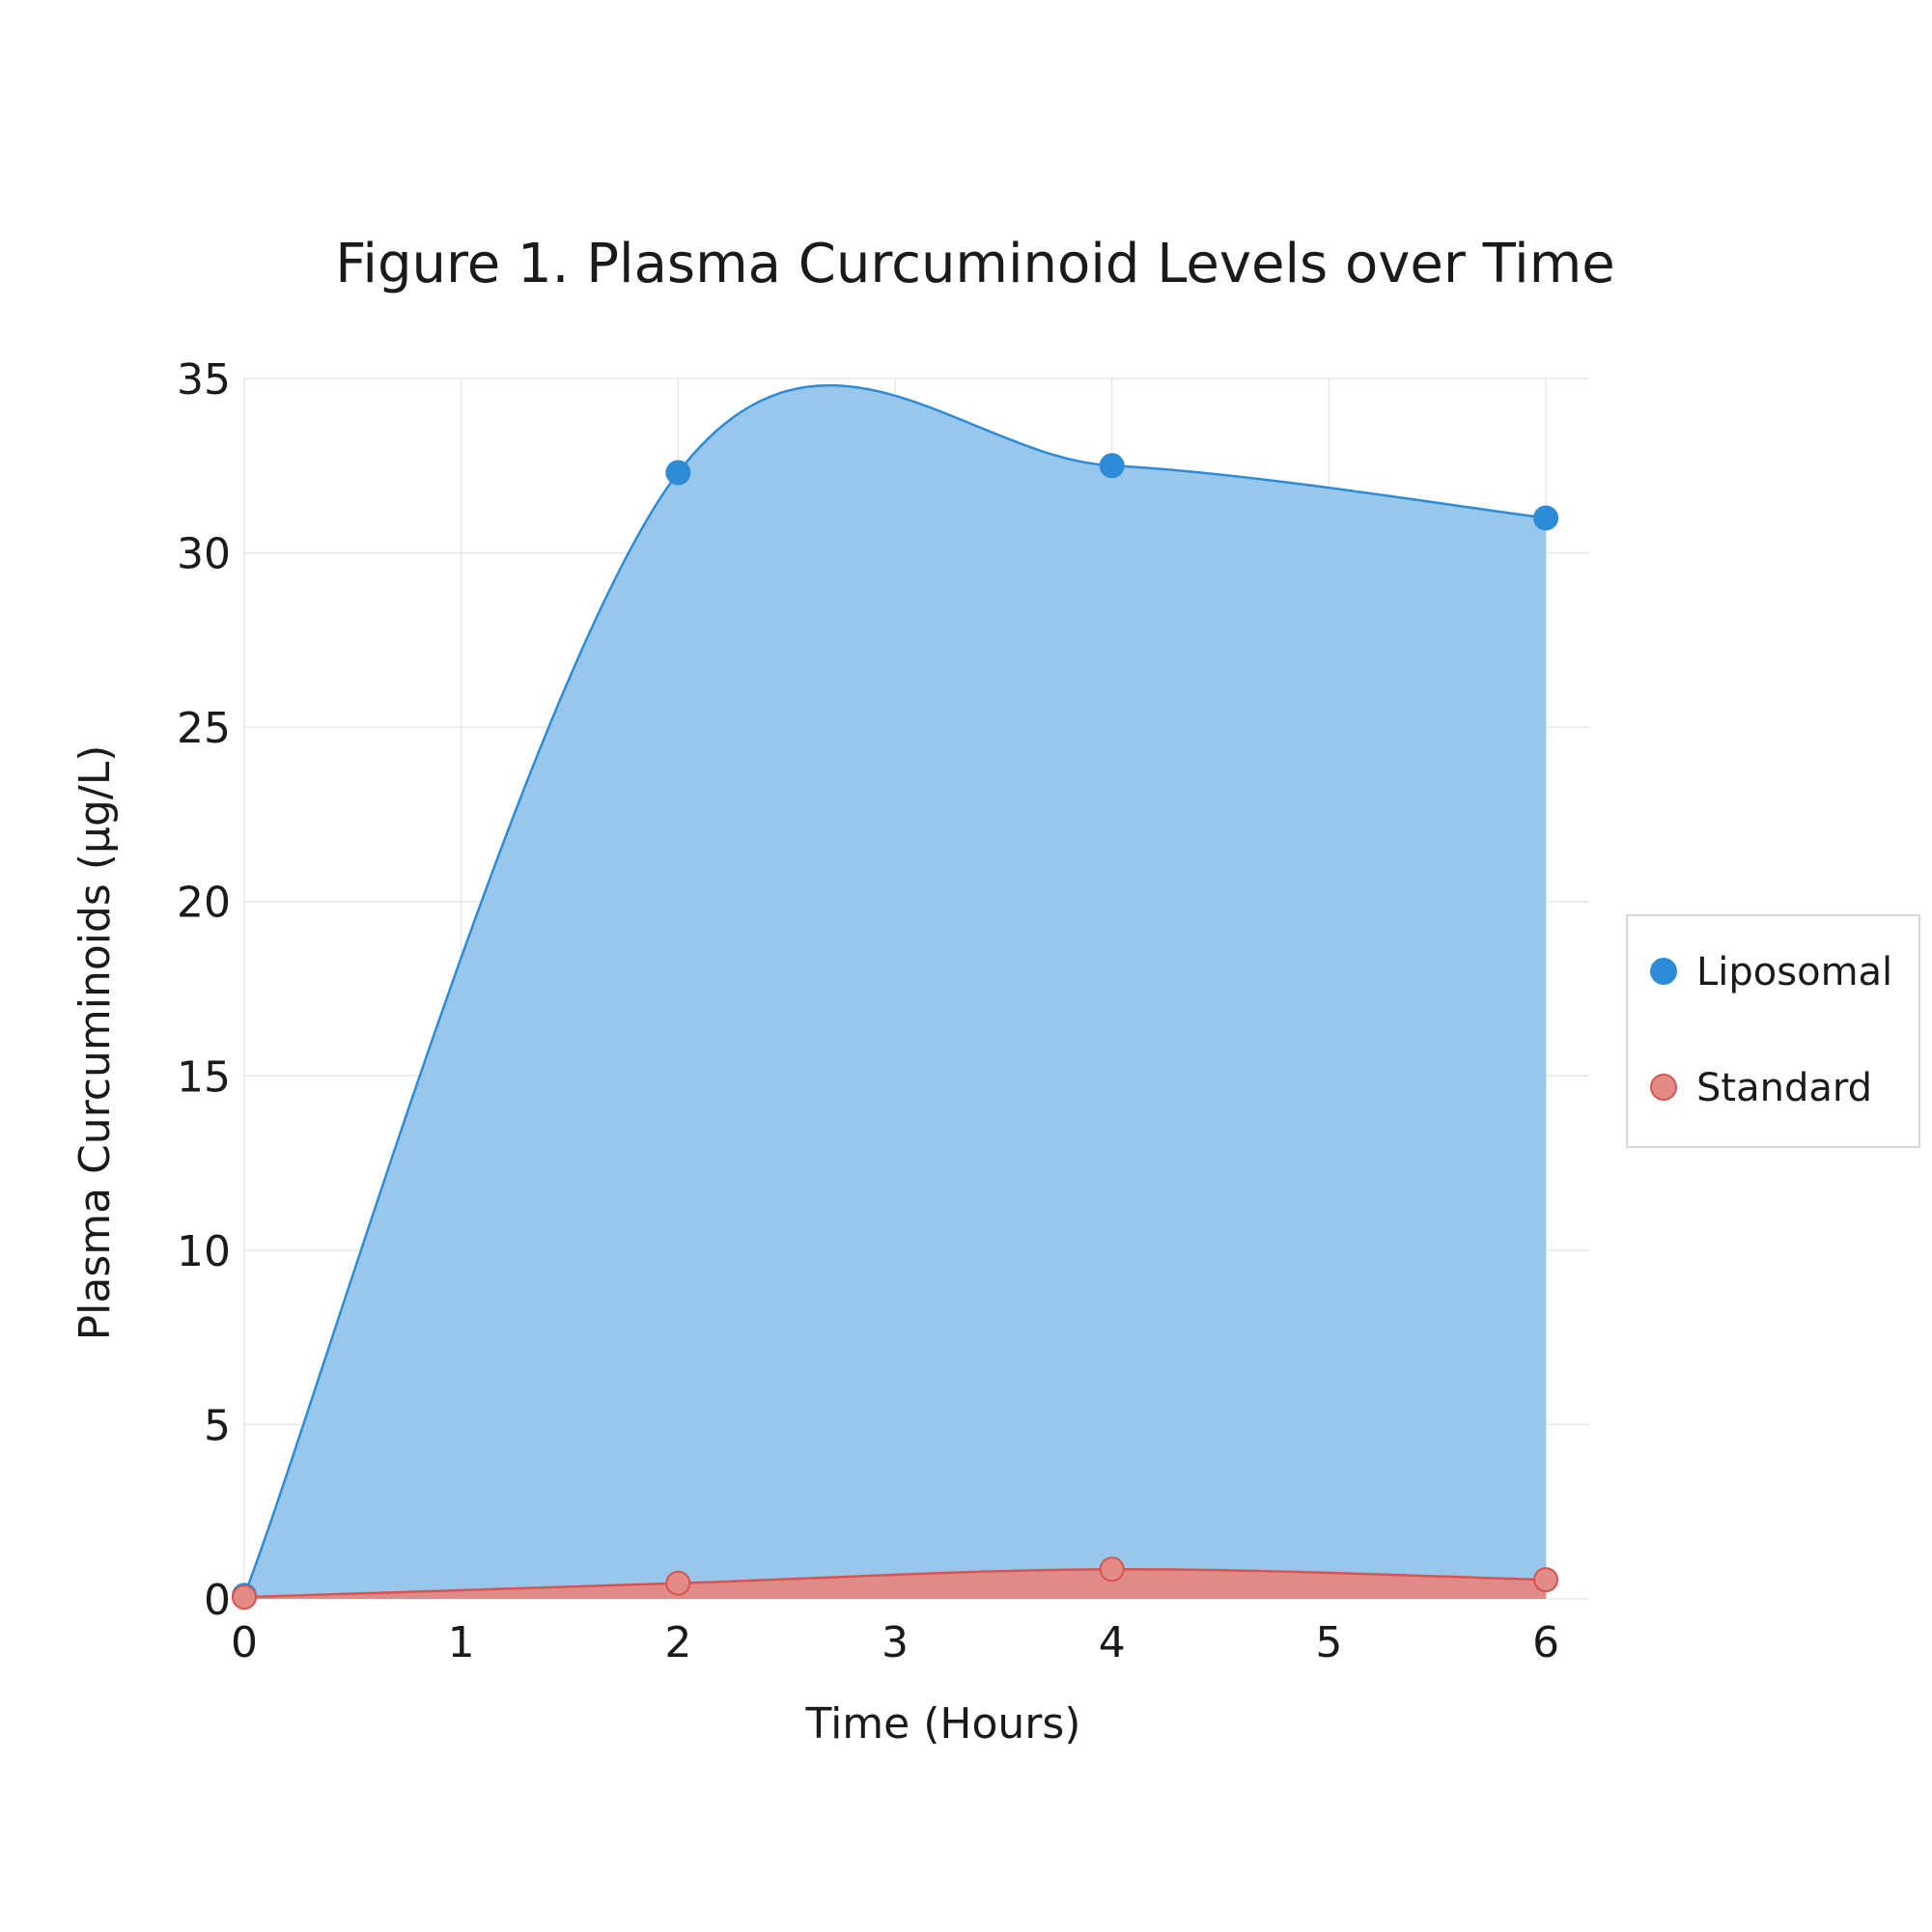 The image size is (1932, 1932). I want to click on x-tick-label: 6, so click(1546, 1643).